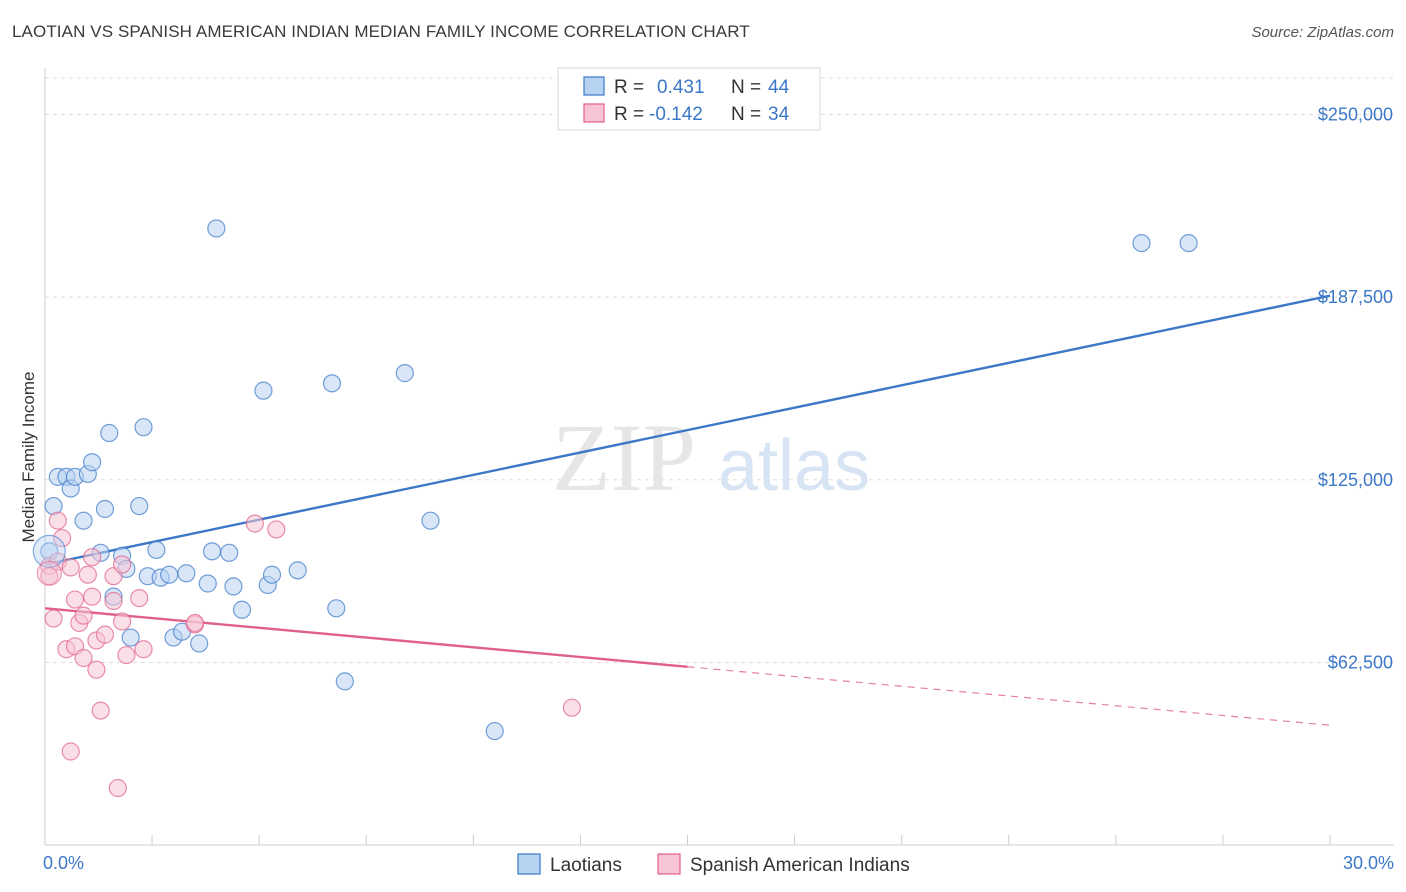 The width and height of the screenshot is (1406, 892). I want to click on trend-line-spanish-american-indians, so click(366, 637).